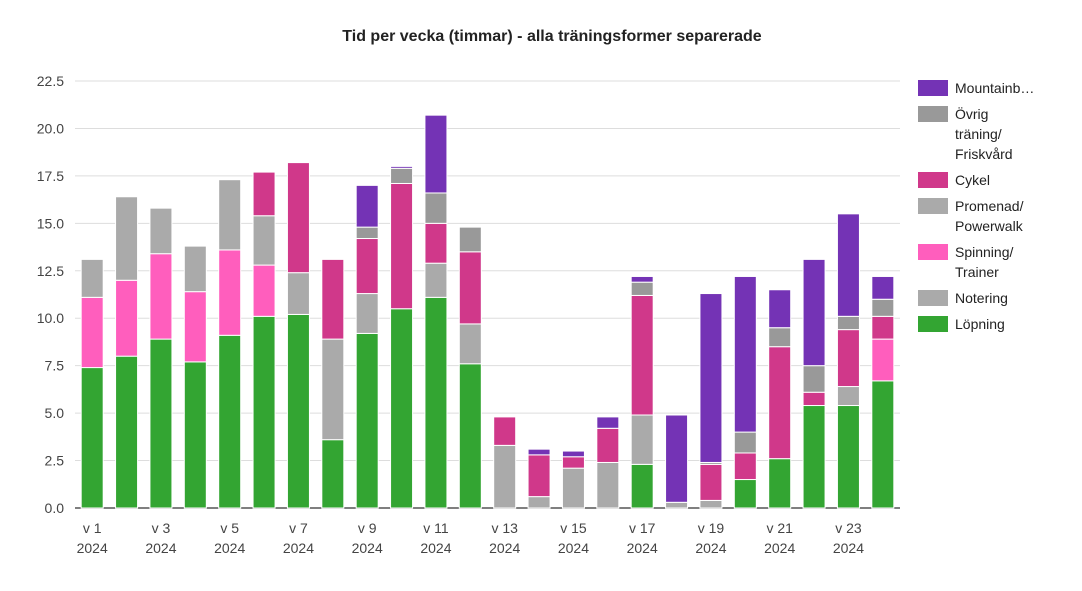  What do you see at coordinates (50, 128) in the screenshot?
I see `y-tick-label: 20.0` at bounding box center [50, 128].